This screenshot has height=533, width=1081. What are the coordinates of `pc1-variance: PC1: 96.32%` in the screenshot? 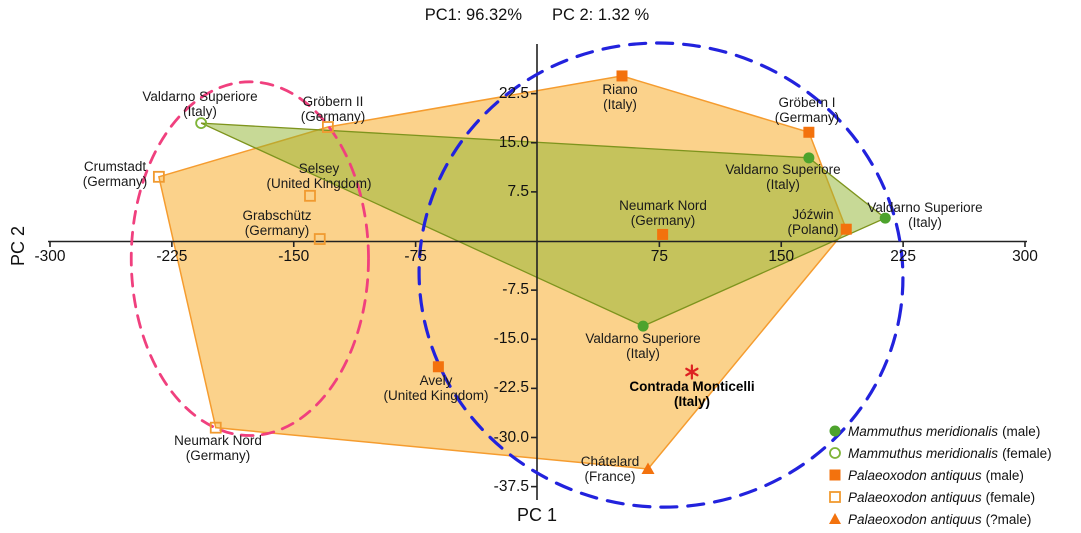 It's located at (473, 15).